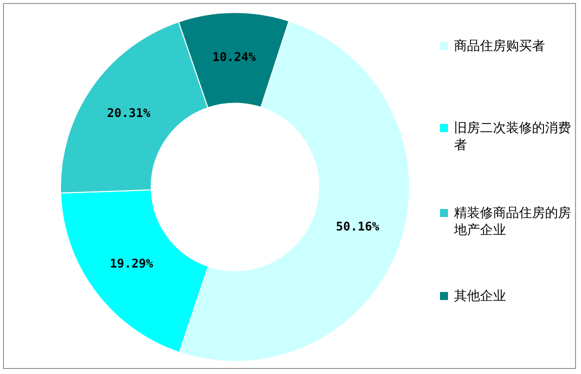 The width and height of the screenshot is (581, 374). Describe the element at coordinates (132, 263) in the screenshot. I see `data-label: 19.29%` at that location.